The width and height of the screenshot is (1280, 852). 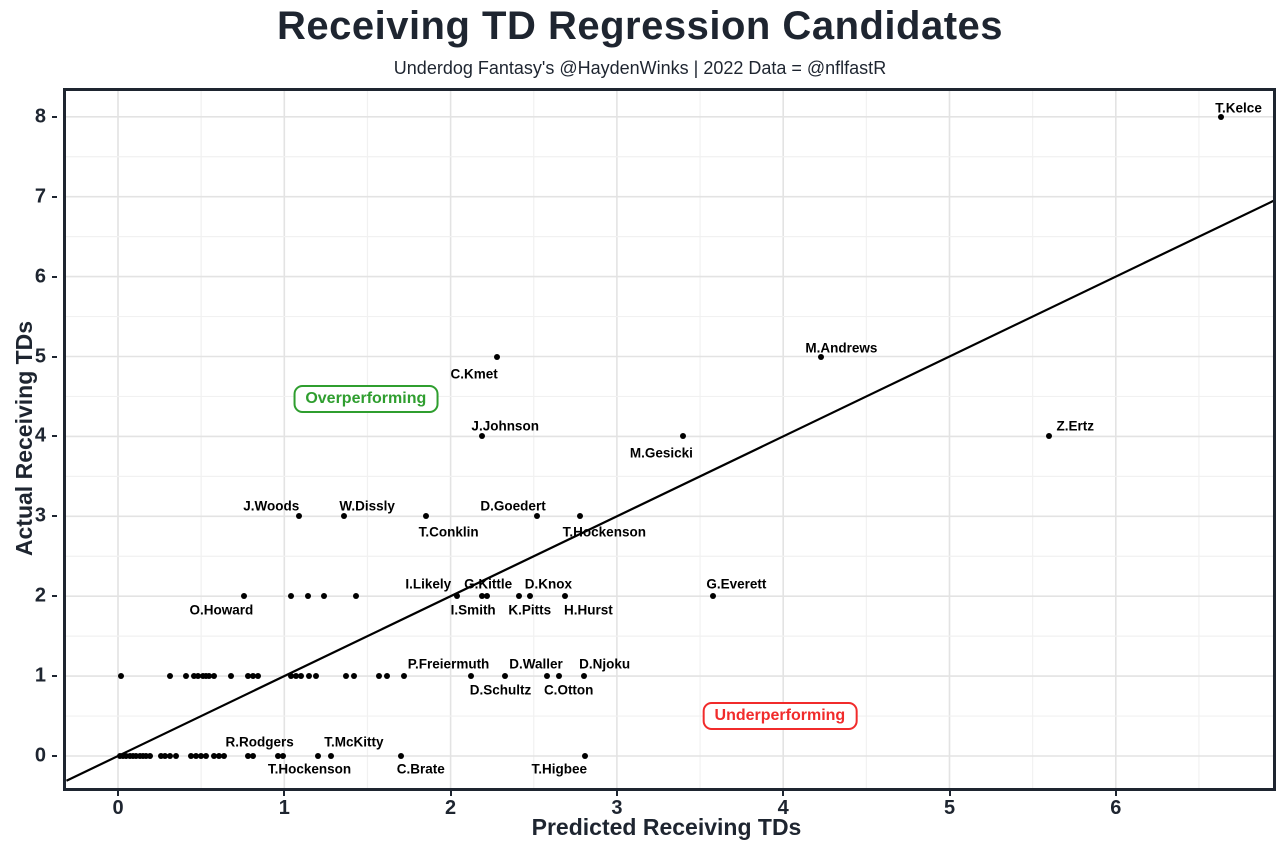 What do you see at coordinates (617, 808) in the screenshot?
I see `x-tick-label: 3` at bounding box center [617, 808].